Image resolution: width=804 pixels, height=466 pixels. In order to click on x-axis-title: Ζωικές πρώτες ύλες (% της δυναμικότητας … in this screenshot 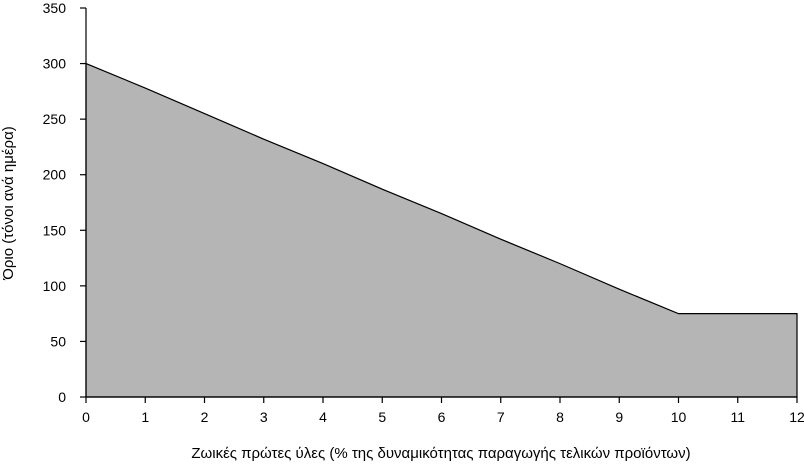, I will do `click(440, 453)`.